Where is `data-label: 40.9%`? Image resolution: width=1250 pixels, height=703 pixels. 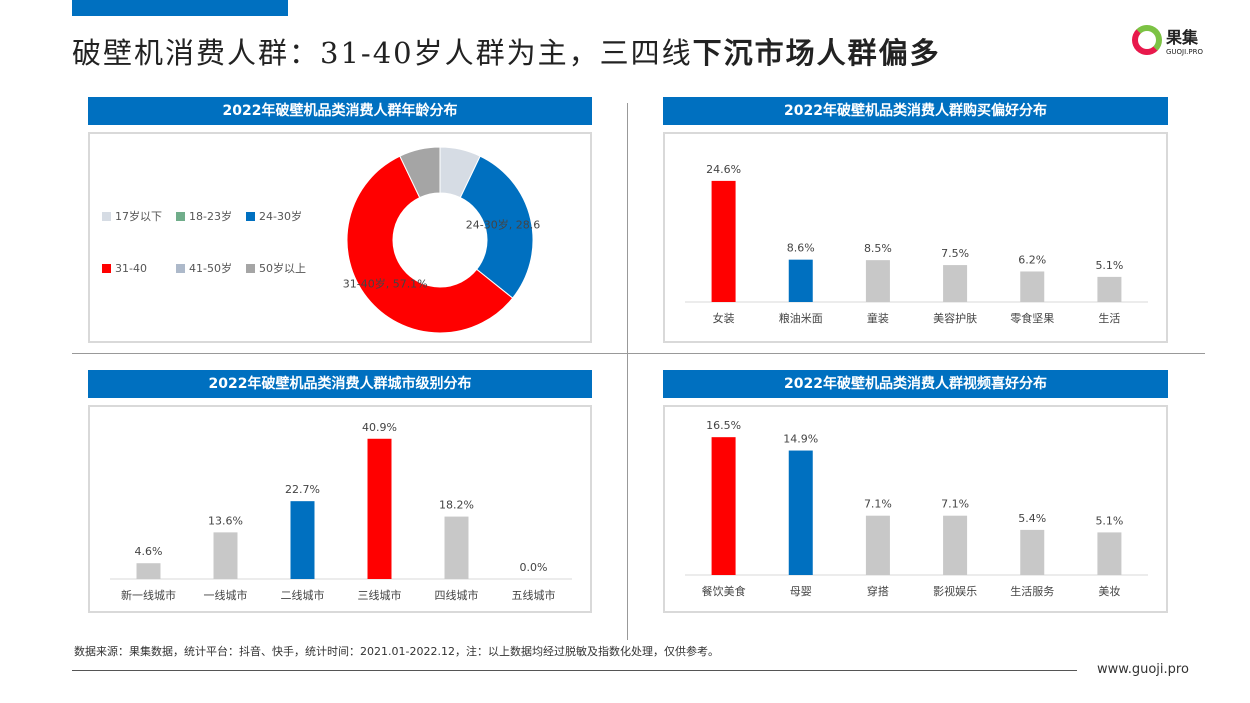 data-label: 40.9% is located at coordinates (379, 427).